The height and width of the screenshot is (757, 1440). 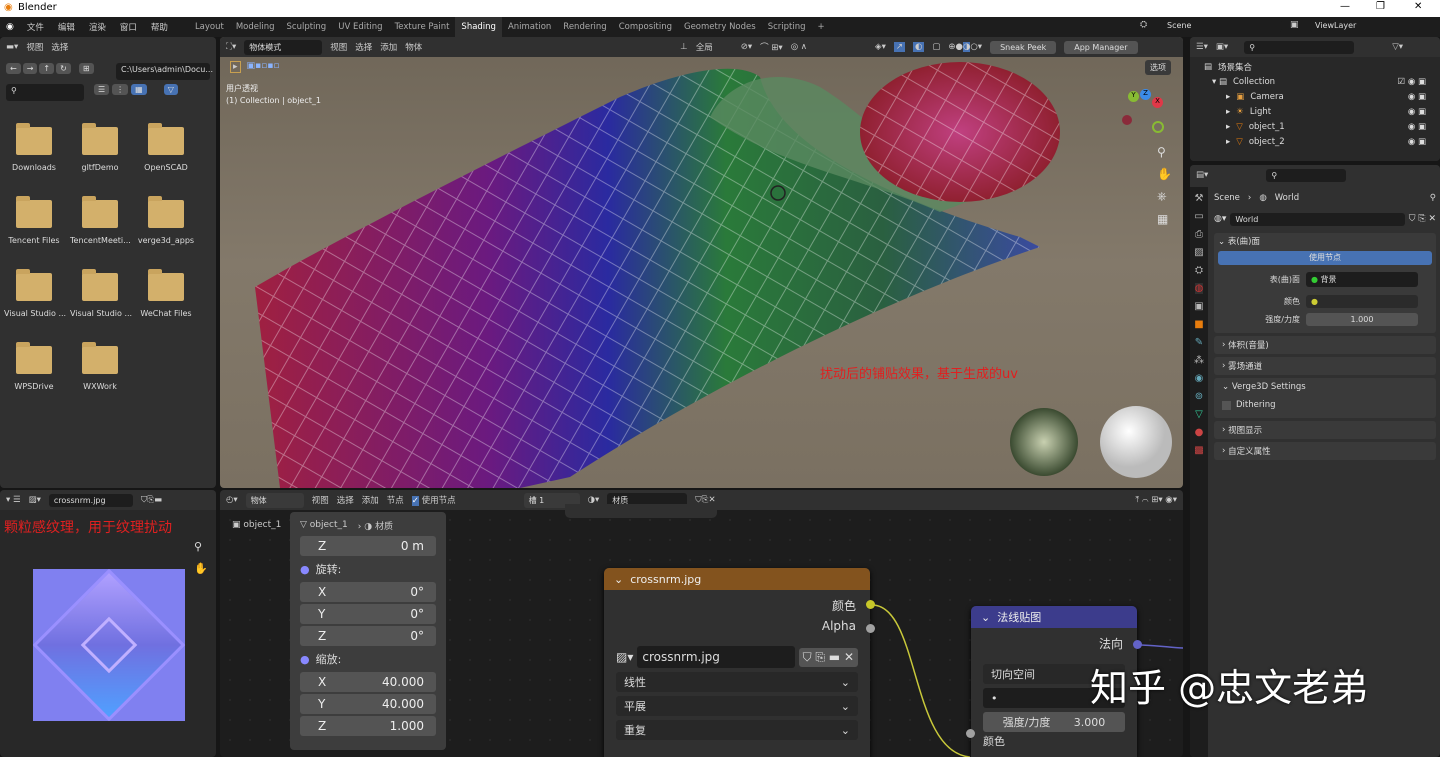 I want to click on gizmo-icon: ↗, so click(x=899, y=47).